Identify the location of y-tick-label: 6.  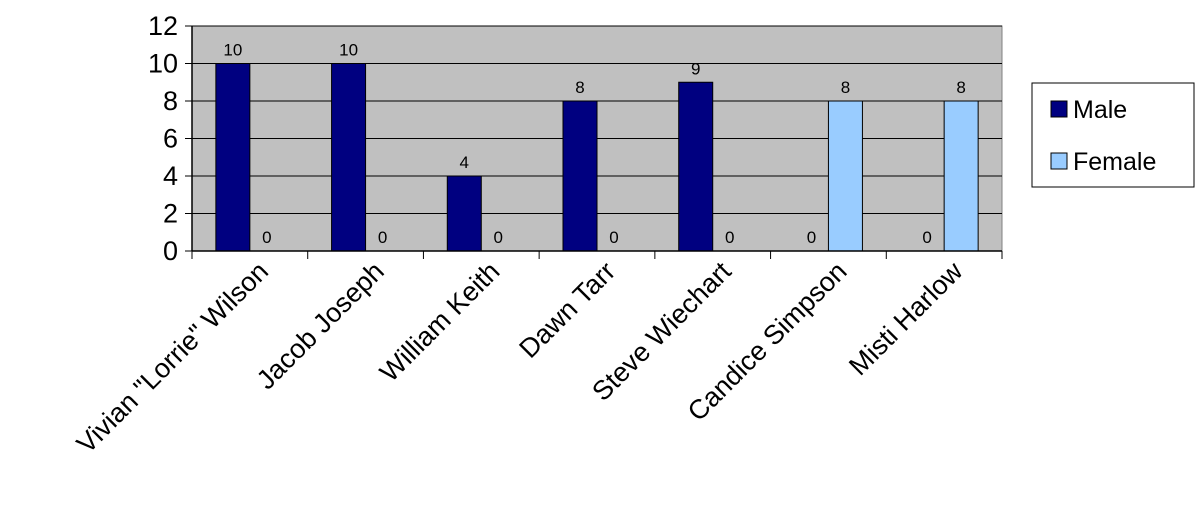
(170, 139).